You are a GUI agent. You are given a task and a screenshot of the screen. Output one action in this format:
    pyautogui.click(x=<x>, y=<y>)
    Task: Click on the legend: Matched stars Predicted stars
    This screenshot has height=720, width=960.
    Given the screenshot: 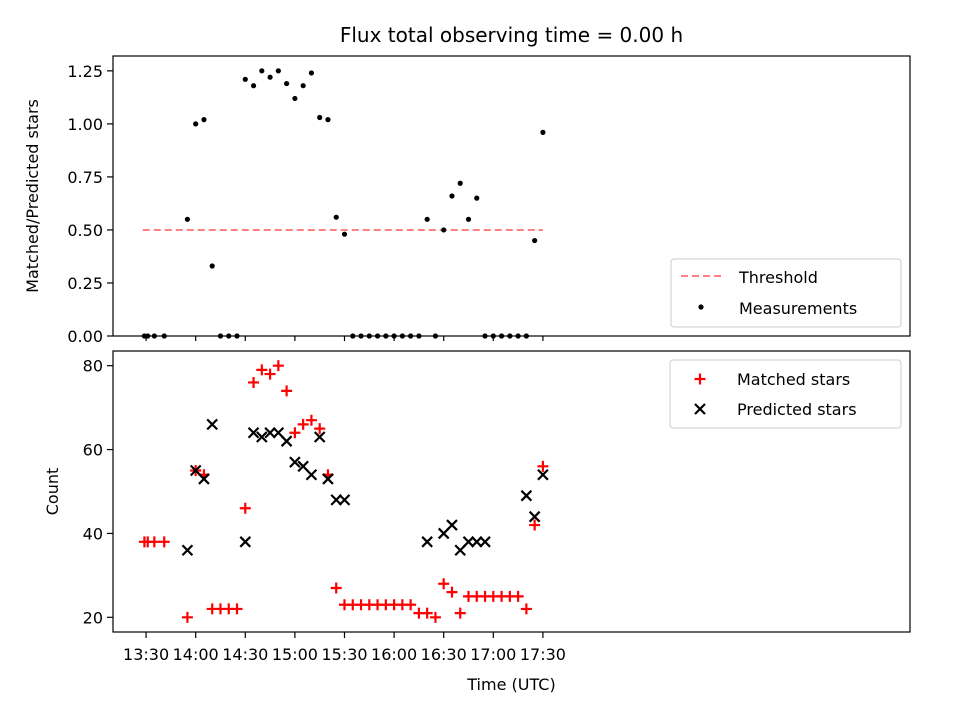 What is the action you would take?
    pyautogui.click(x=785, y=394)
    